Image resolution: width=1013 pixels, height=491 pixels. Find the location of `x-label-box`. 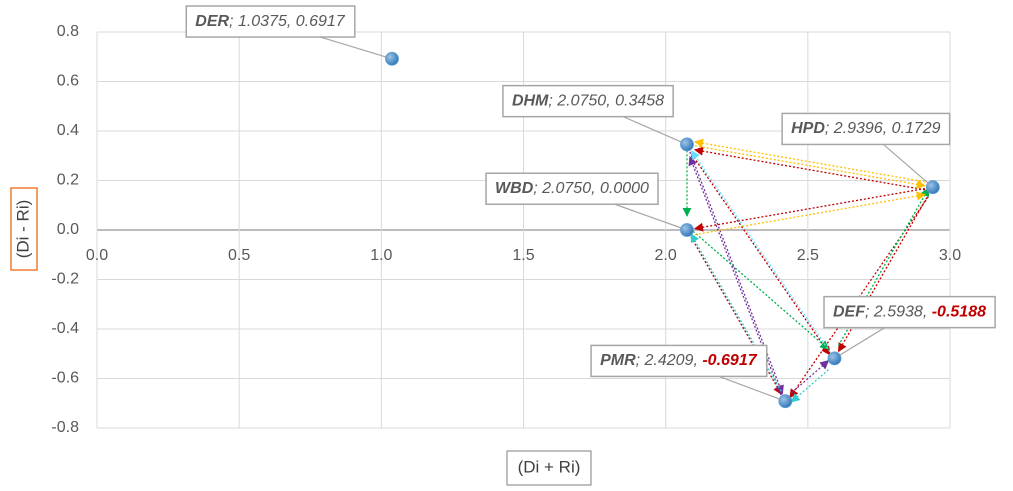

x-label-box is located at coordinates (549, 468).